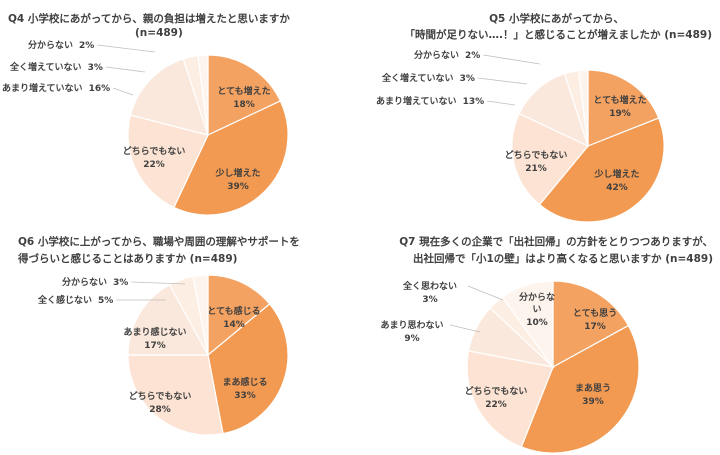 This screenshot has width=720, height=455. What do you see at coordinates (474, 102) in the screenshot?
I see `slice-value: 13%` at bounding box center [474, 102].